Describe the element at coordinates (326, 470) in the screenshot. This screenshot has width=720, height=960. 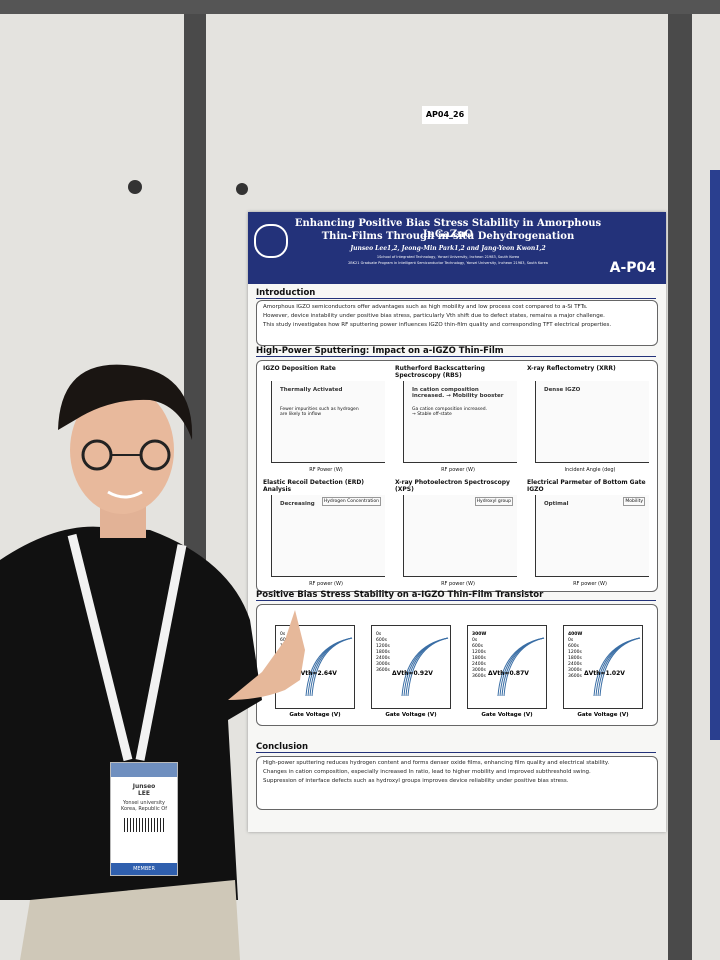
I see `x-axis-label: RF Power (W)` at that location.